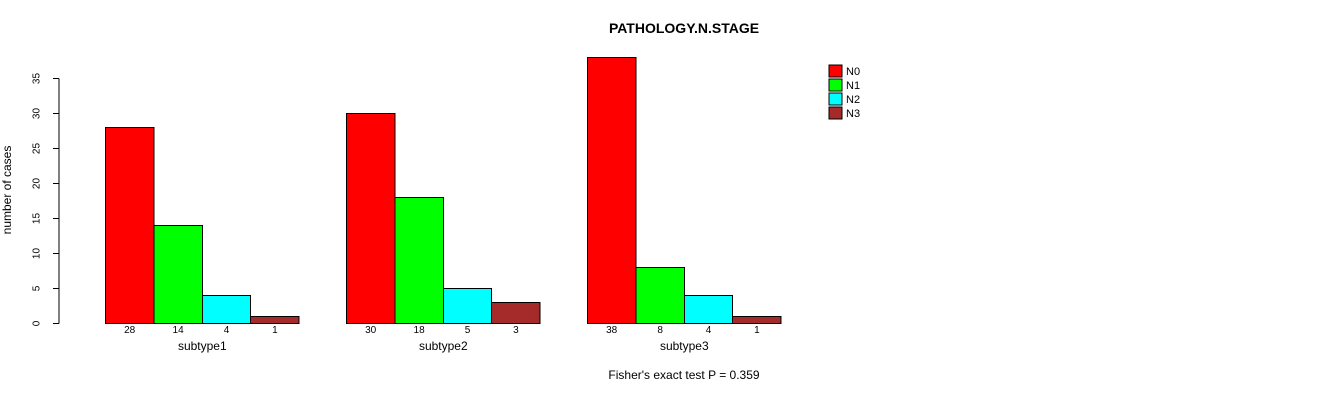  Describe the element at coordinates (202, 346) in the screenshot. I see `category-label-subtype1: subtype1` at that location.